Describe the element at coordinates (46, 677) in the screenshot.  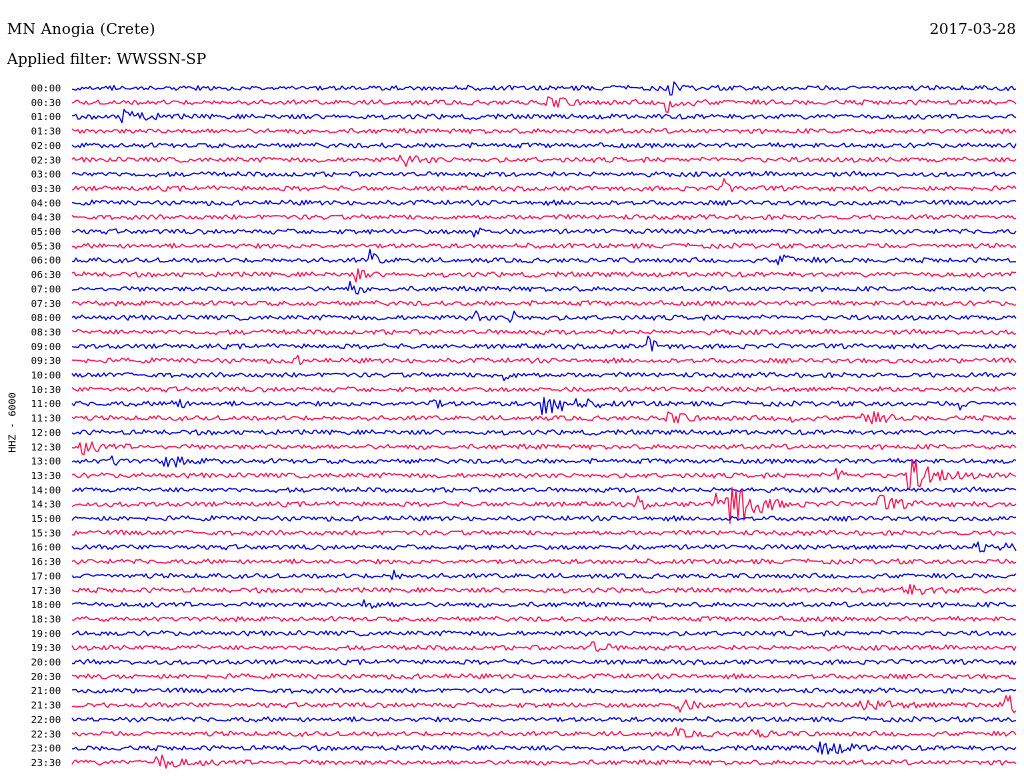
I see `time-tick-label: 20:30` at that location.